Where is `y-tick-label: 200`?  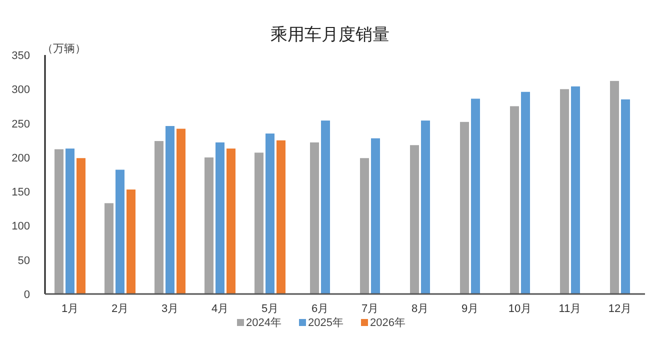 y-tick-label: 200 is located at coordinates (21, 158).